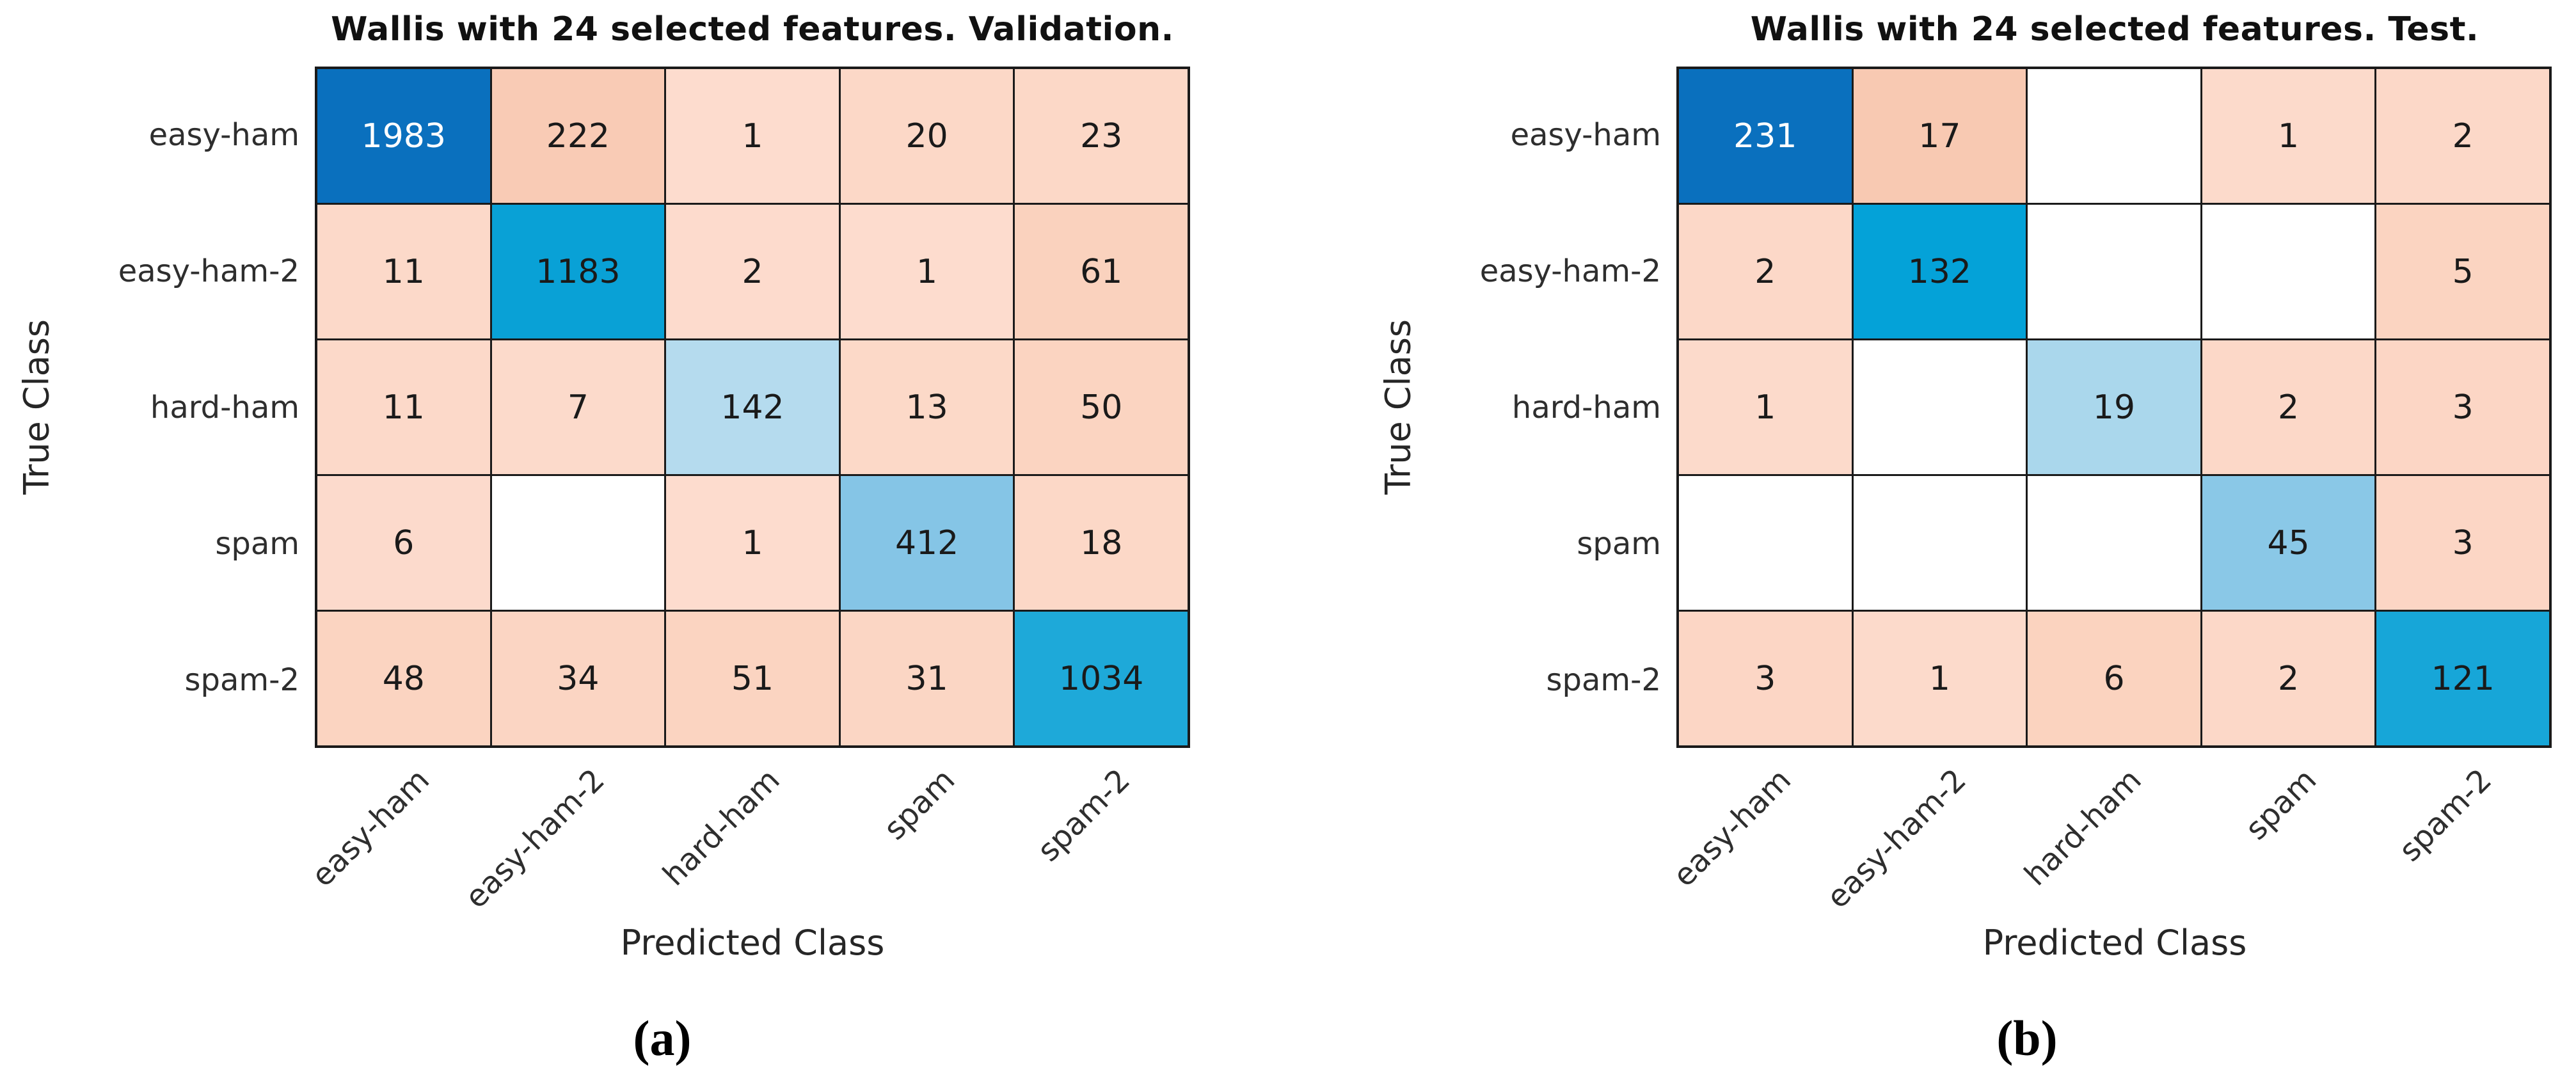 The width and height of the screenshot is (2576, 1080). I want to click on y-tick-label-a-spam: spam, so click(257, 543).